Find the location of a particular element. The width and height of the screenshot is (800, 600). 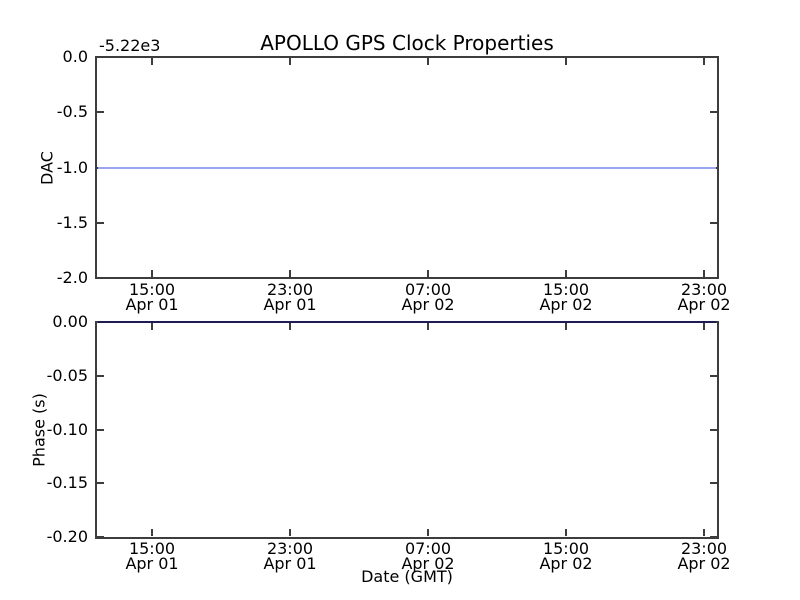

dac-line is located at coordinates (407, 168).